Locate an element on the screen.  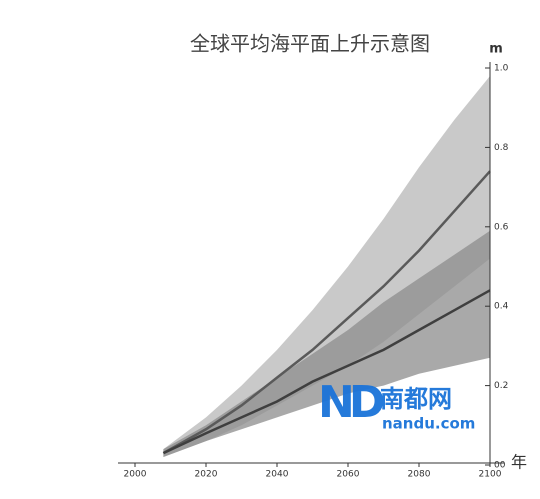
y-tick-label: 0.2 is located at coordinates (501, 386).